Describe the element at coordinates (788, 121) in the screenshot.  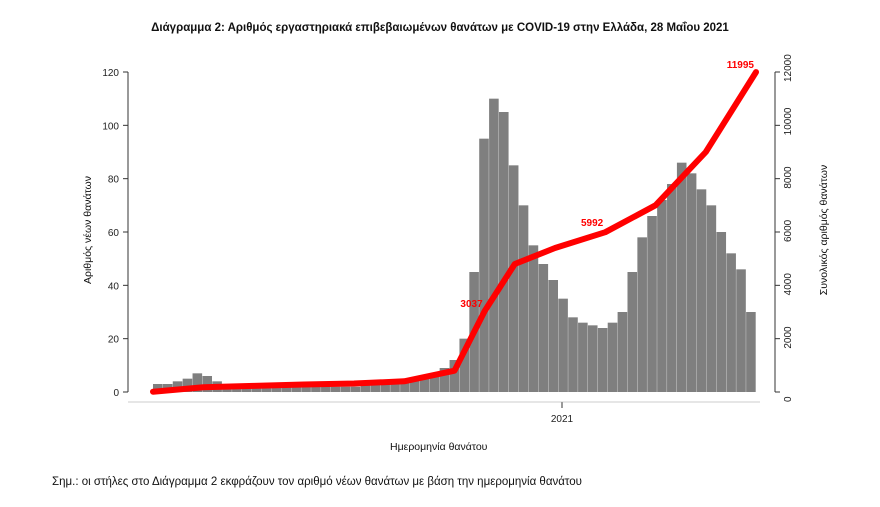
I see `y-tick-label-right: 10000` at that location.